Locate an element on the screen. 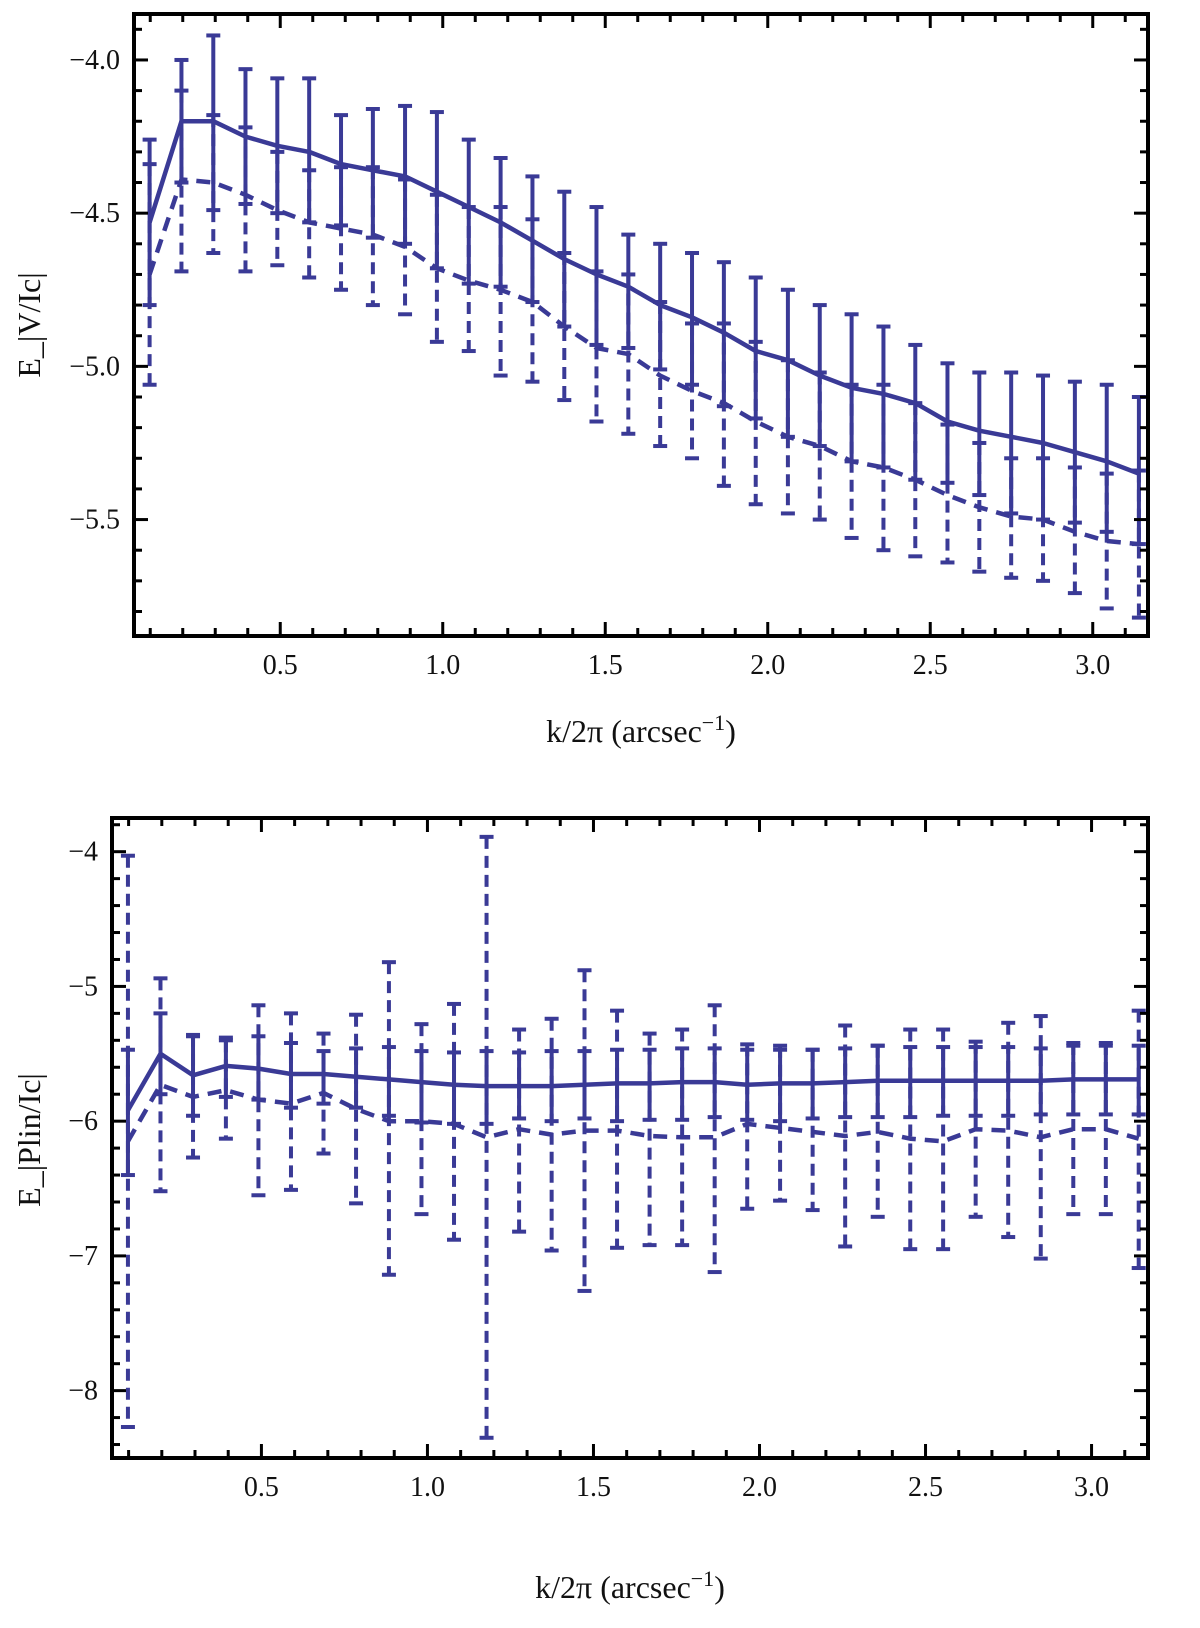  y-tick-label: −6 is located at coordinates (83, 1121).